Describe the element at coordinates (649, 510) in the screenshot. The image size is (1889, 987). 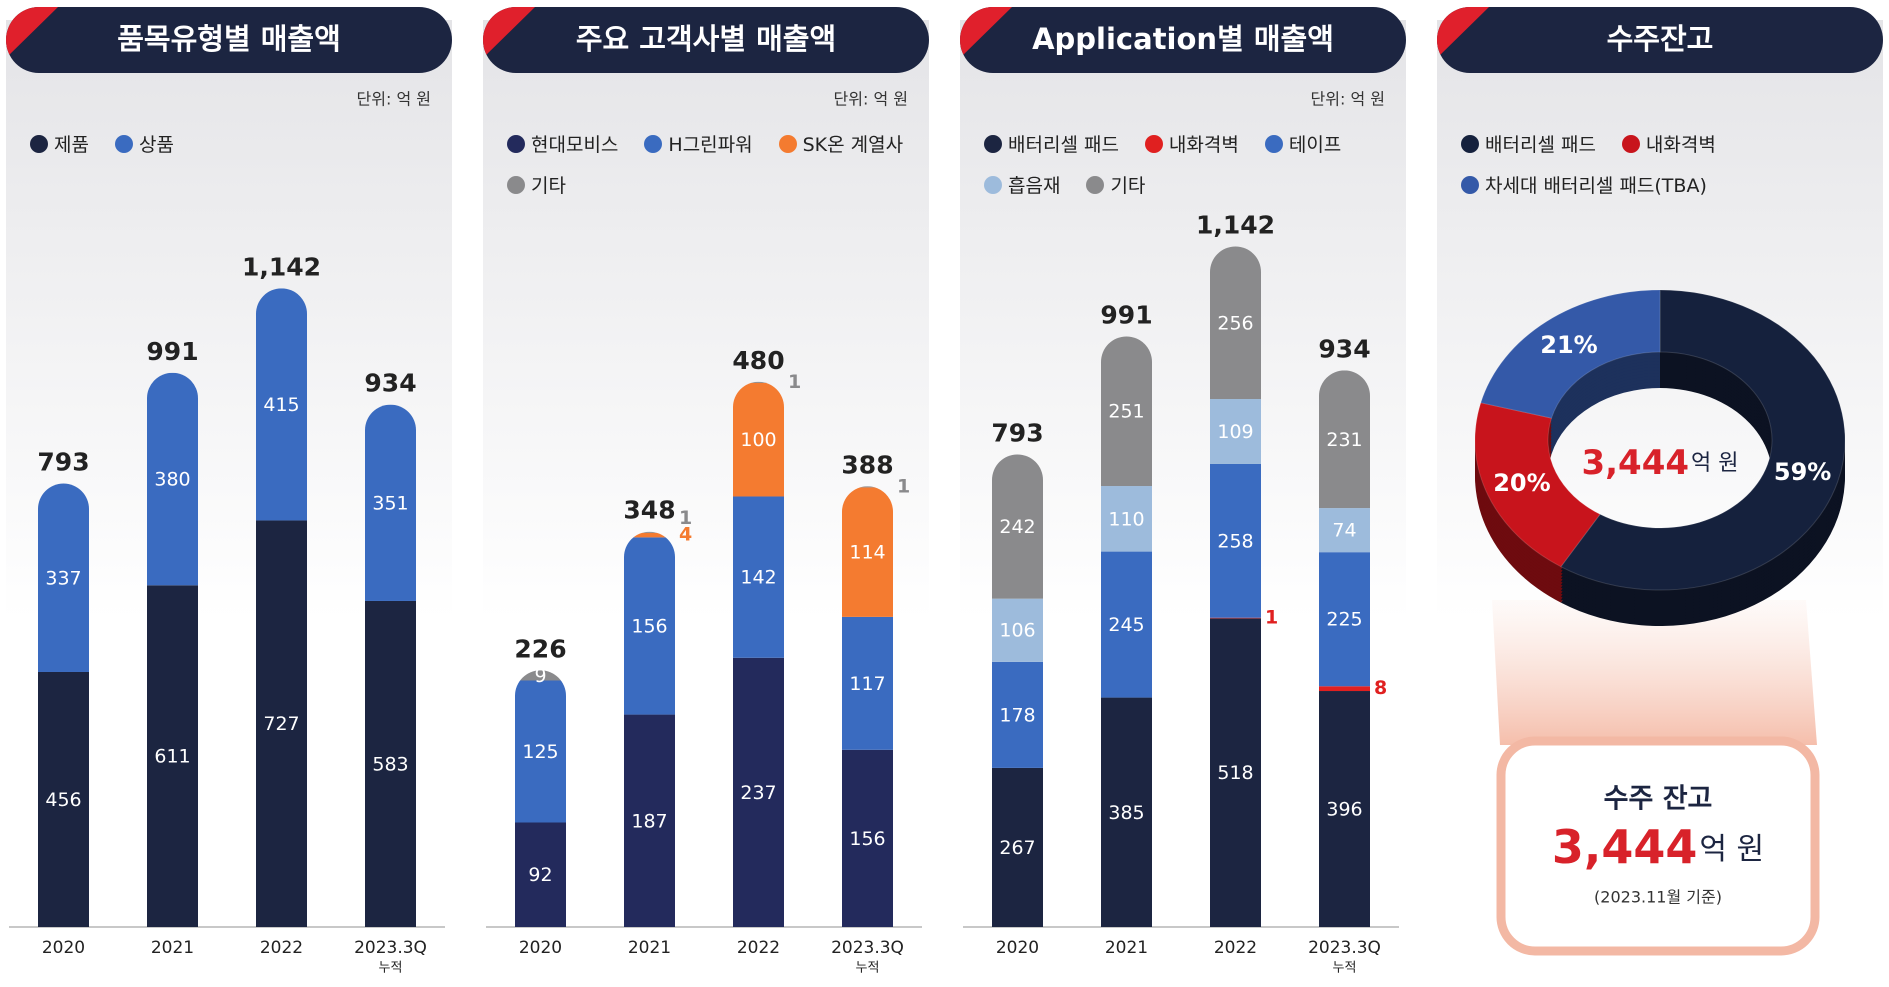
I see `total-label: 348` at that location.